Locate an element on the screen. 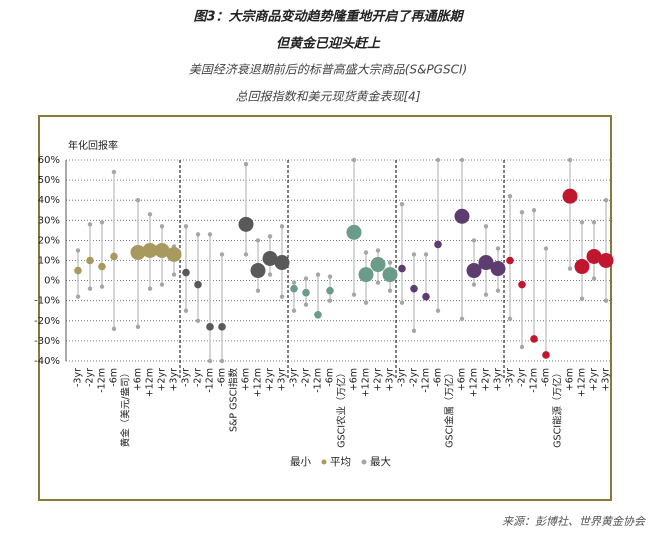 Image resolution: width=656 pixels, height=537 pixels. y-tick-label: 50% is located at coordinates (49, 180).